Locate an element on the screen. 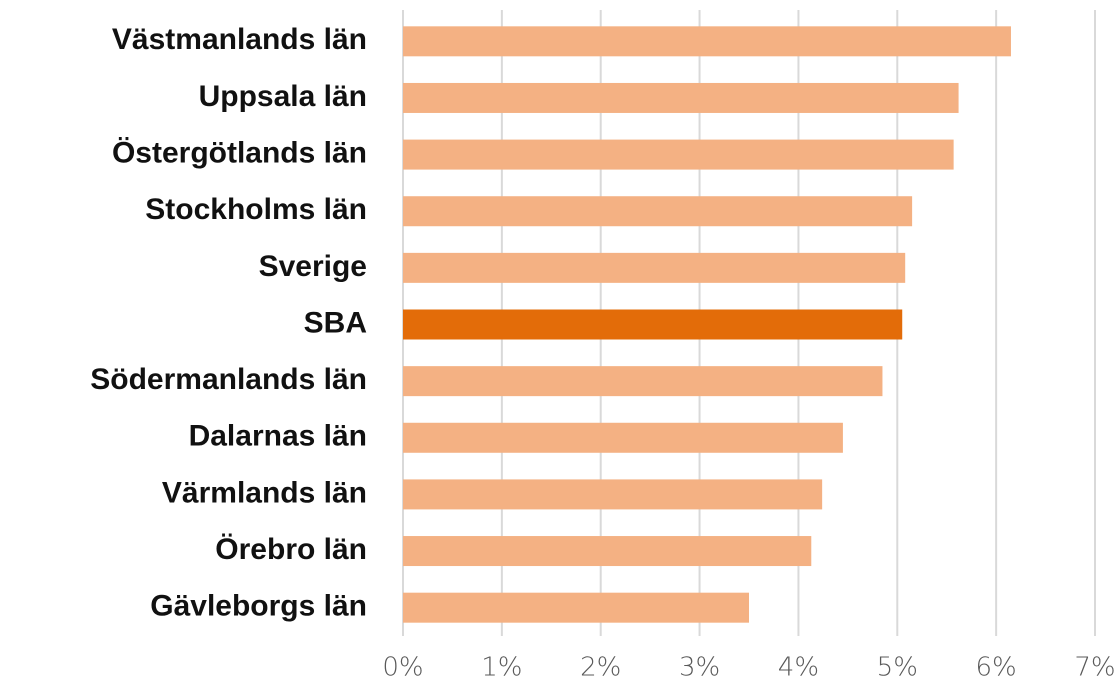  y-tick-label: SBA is located at coordinates (335, 322).